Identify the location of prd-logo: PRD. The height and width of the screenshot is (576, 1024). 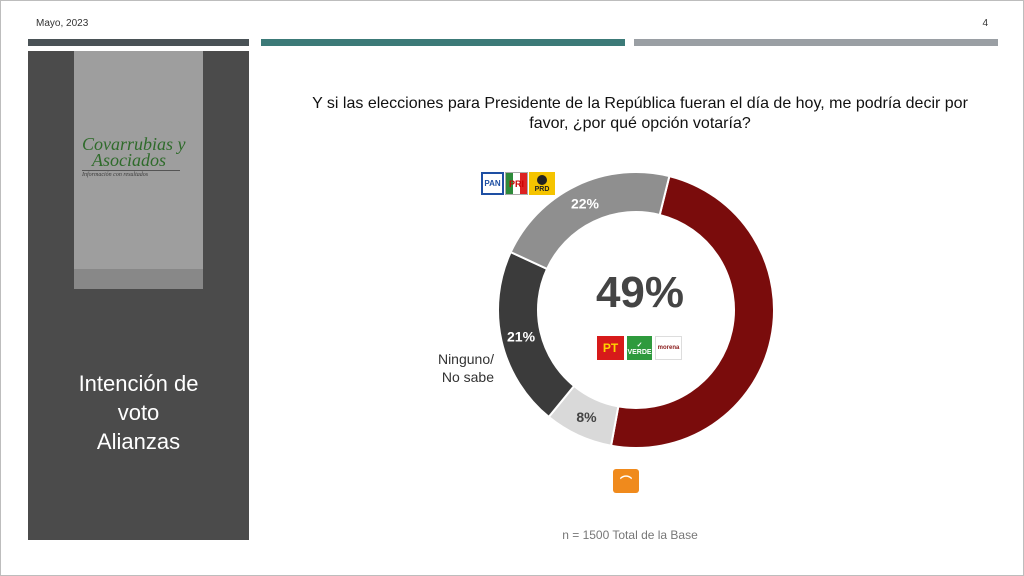
(542, 183).